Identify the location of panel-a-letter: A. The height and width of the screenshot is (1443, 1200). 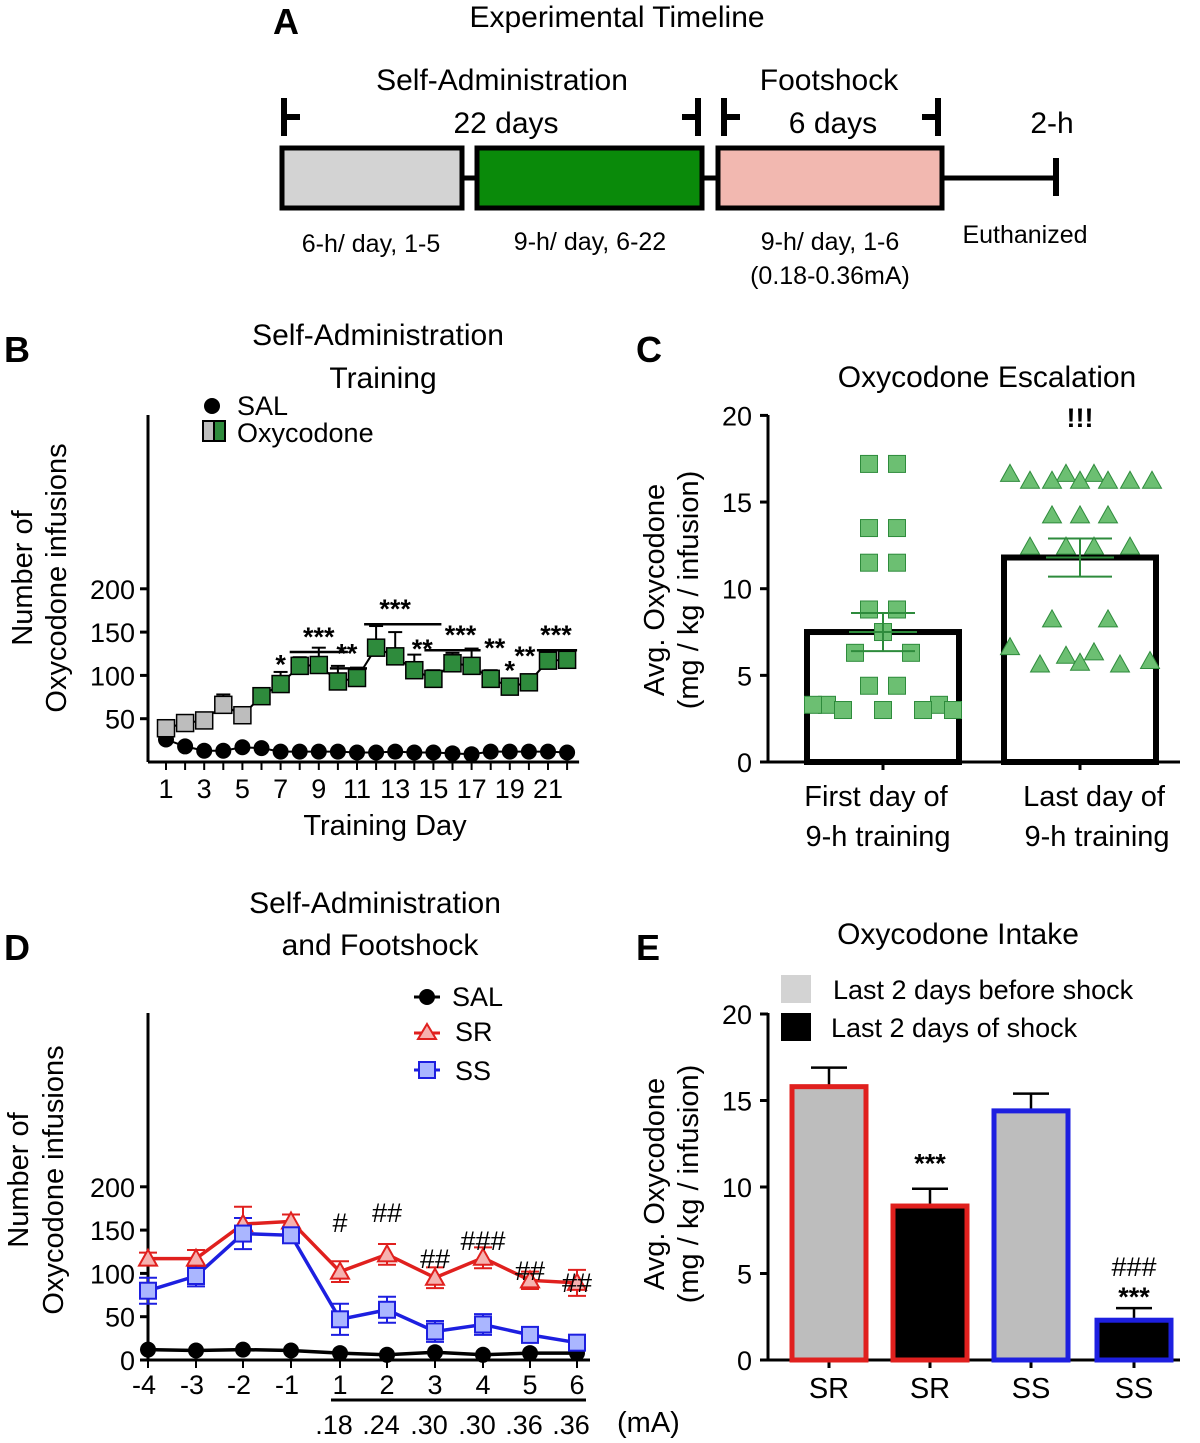
(286, 21).